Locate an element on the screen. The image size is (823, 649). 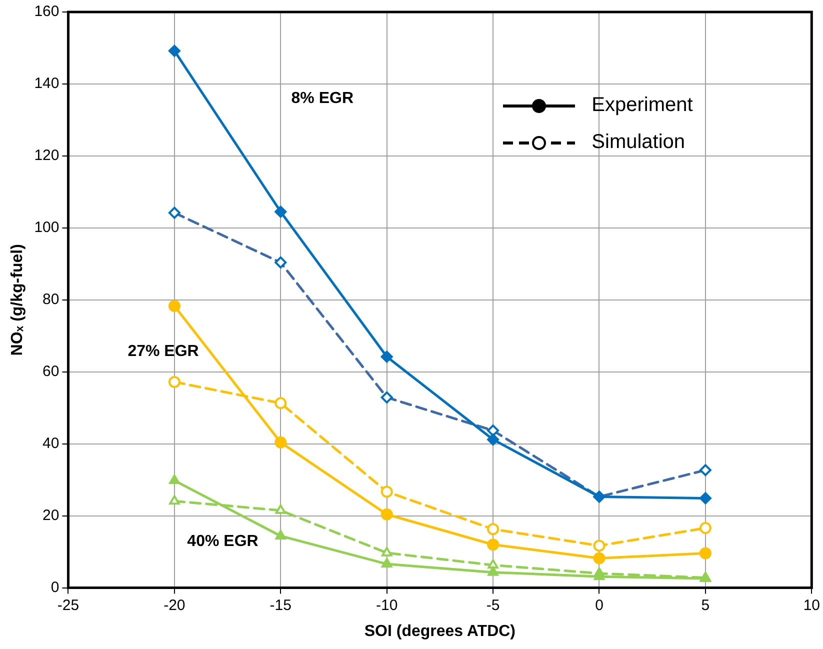
y-tick-label: 40 is located at coordinates (51, 443).